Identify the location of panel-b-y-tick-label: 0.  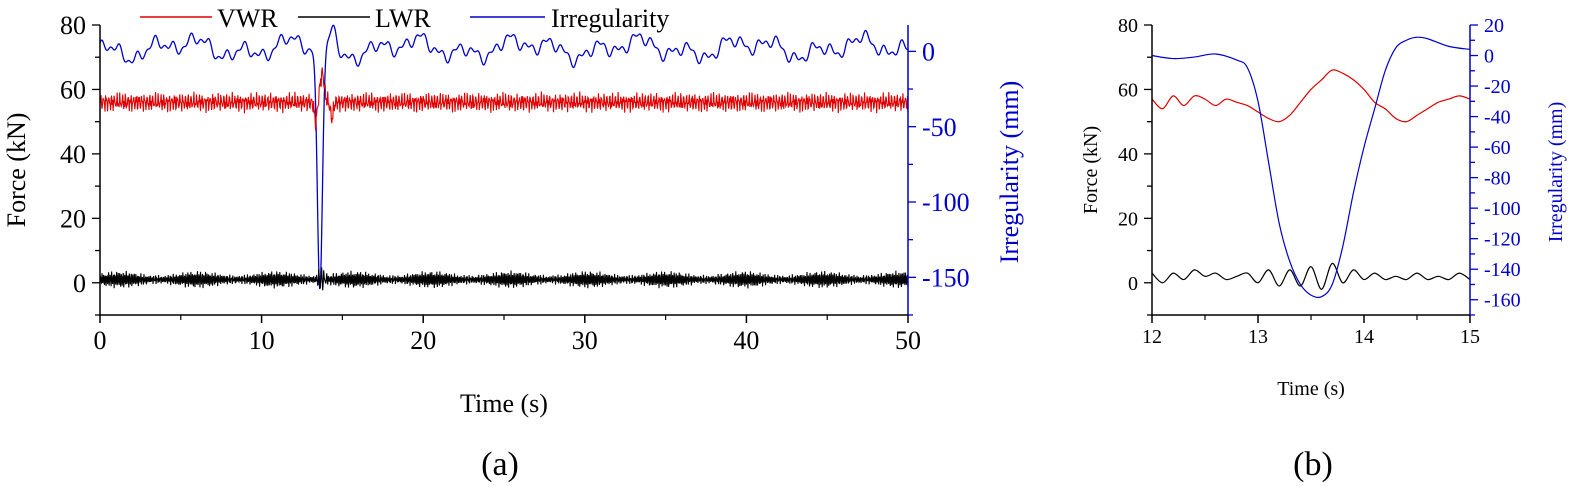
(1133, 284).